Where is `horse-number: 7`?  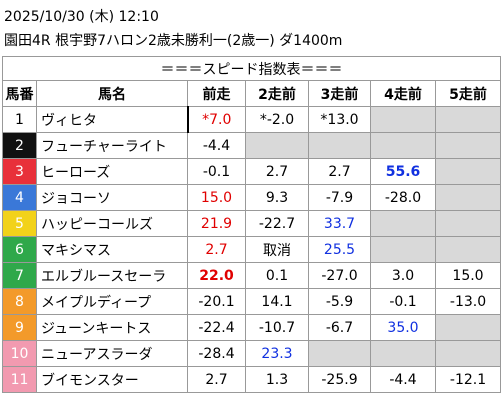 horse-number: 7 is located at coordinates (19, 275).